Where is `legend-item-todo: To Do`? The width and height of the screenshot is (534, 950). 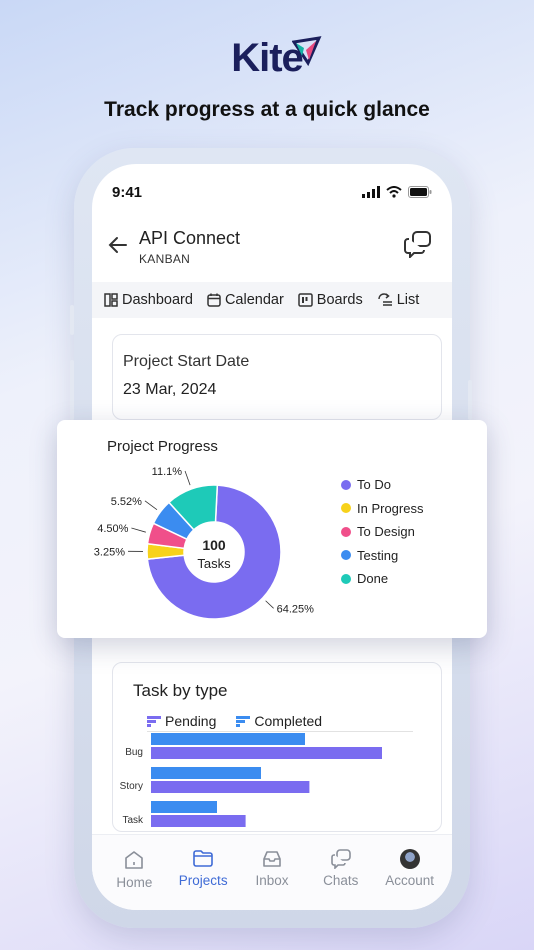
legend-item-todo: To Do is located at coordinates (382, 485).